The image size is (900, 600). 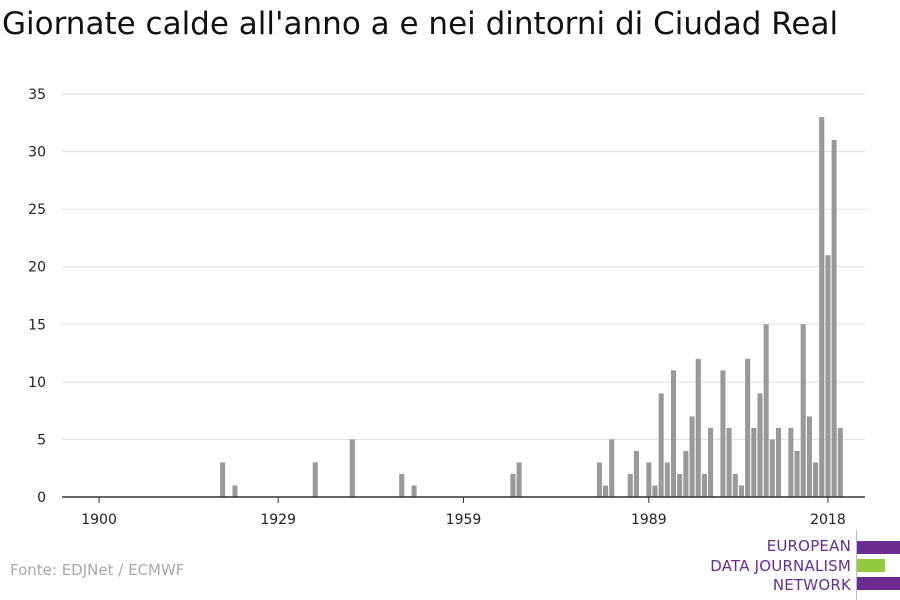 I want to click on y-tick-label: 5, so click(x=41, y=440).